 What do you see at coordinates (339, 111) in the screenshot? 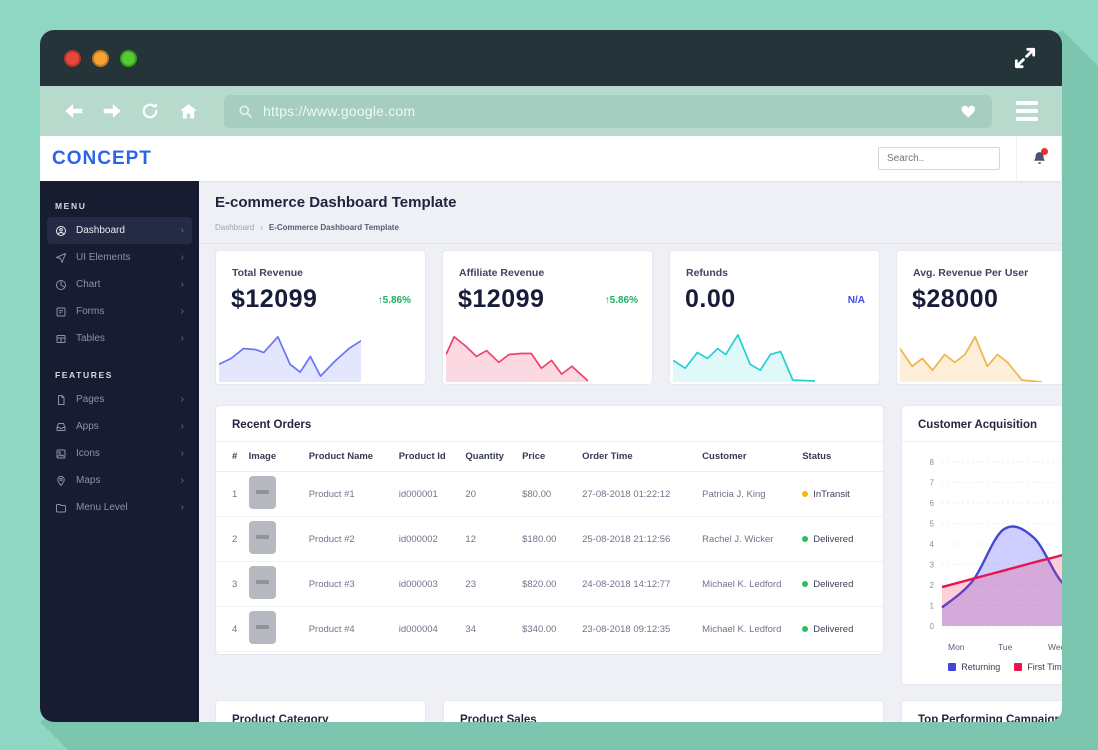
I see `url-text: https://www.google.com` at bounding box center [339, 111].